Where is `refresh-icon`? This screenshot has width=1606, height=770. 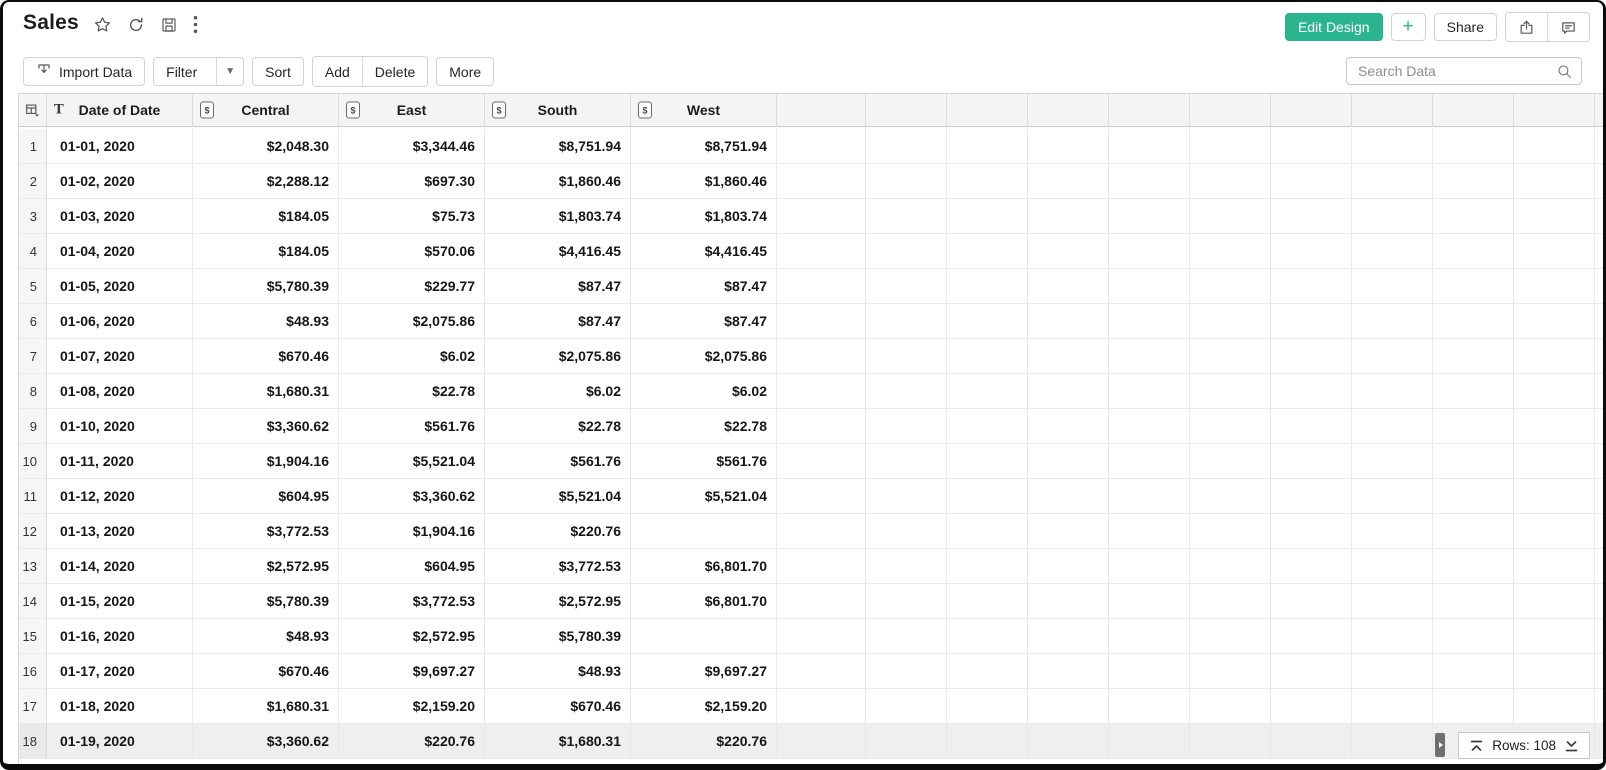
refresh-icon is located at coordinates (136, 25).